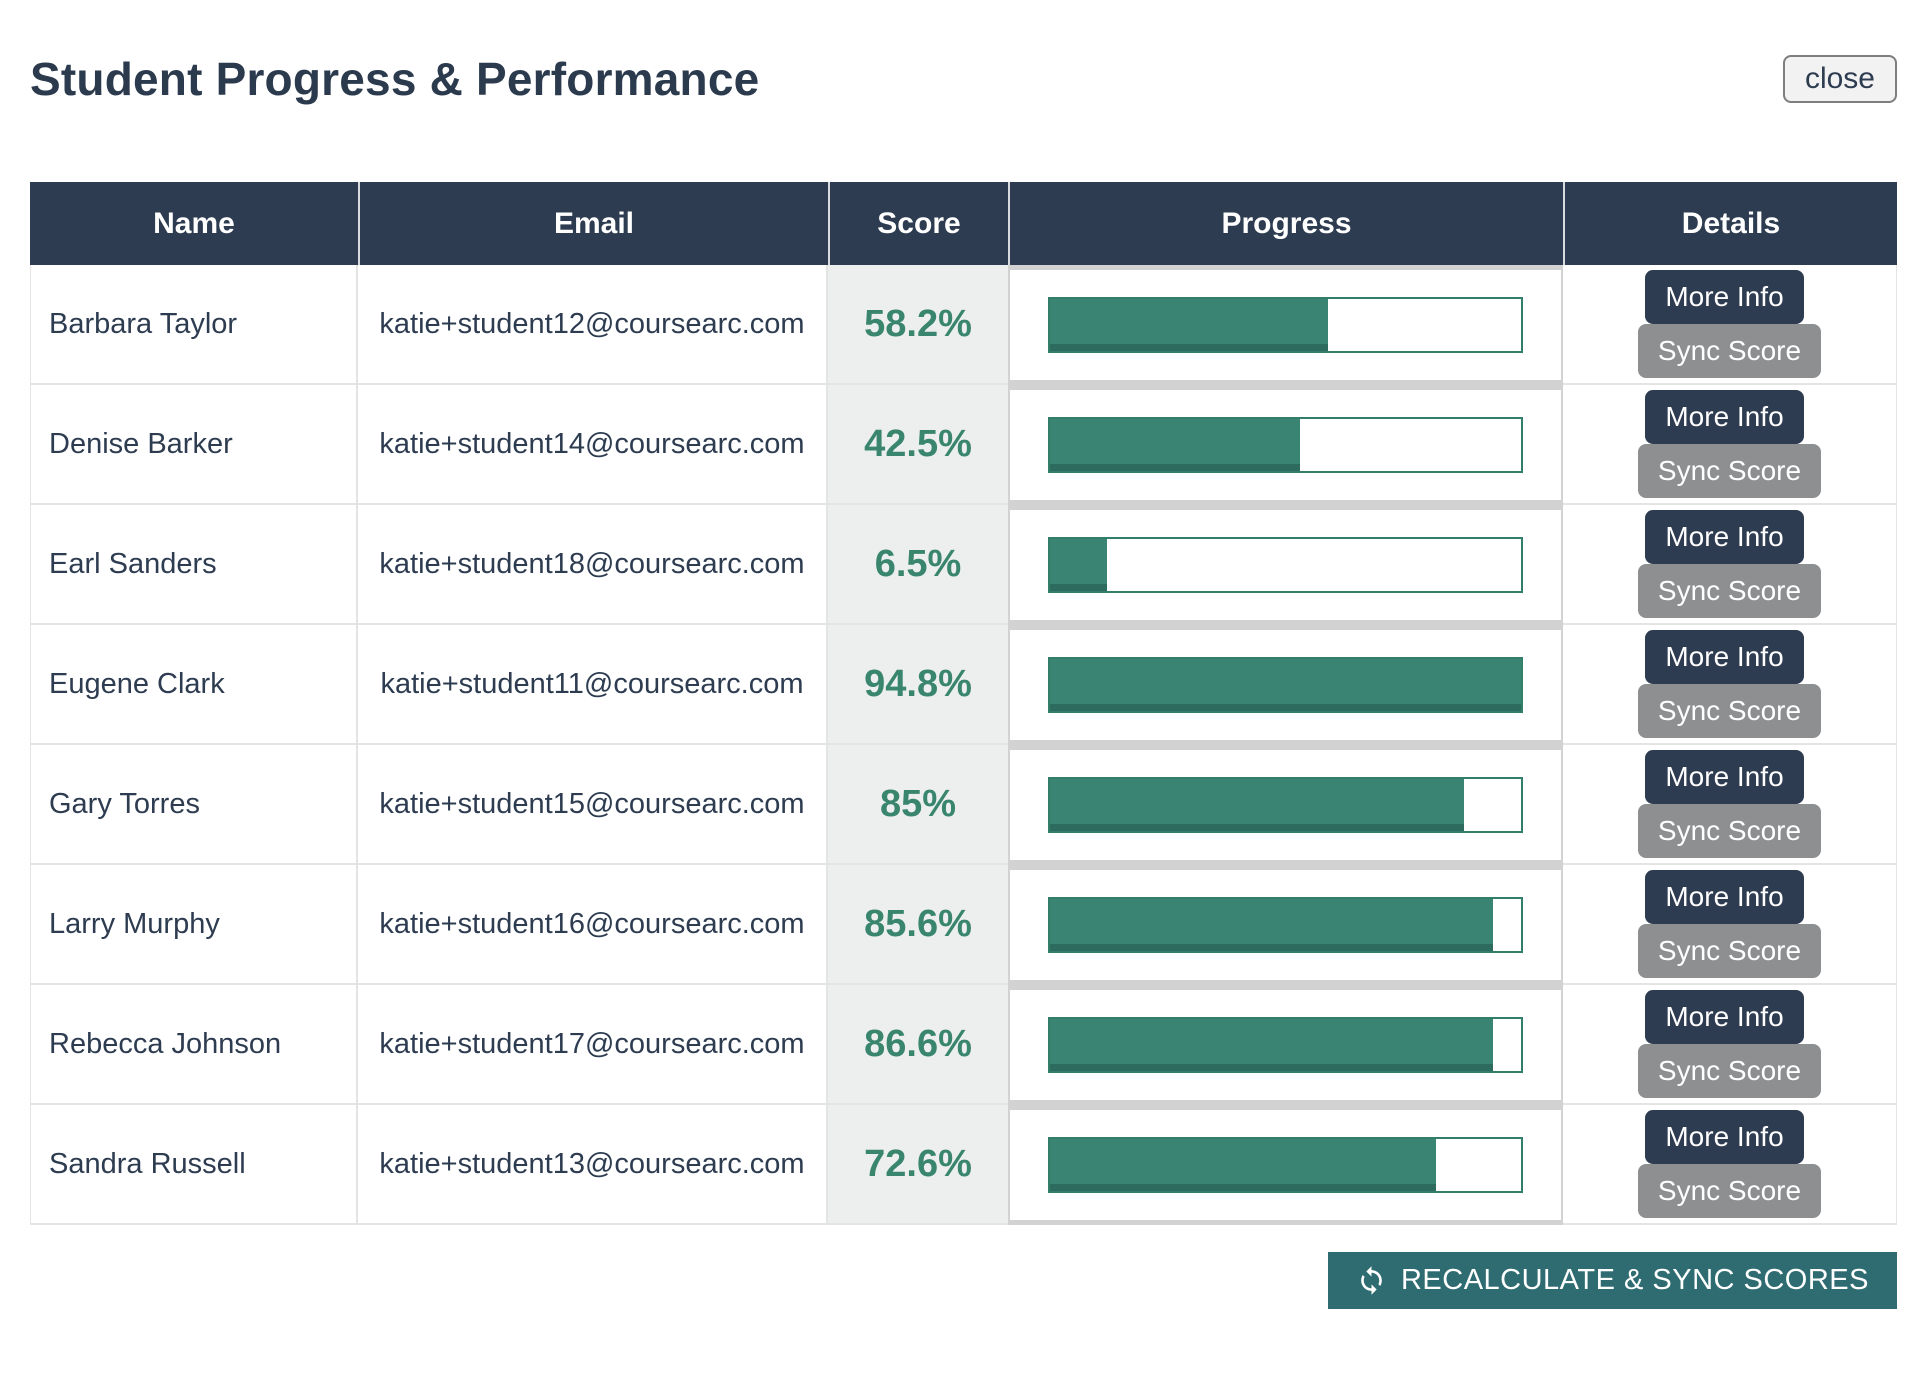 Image resolution: width=1922 pixels, height=1390 pixels. I want to click on student-name: Gary Torres, so click(194, 805).